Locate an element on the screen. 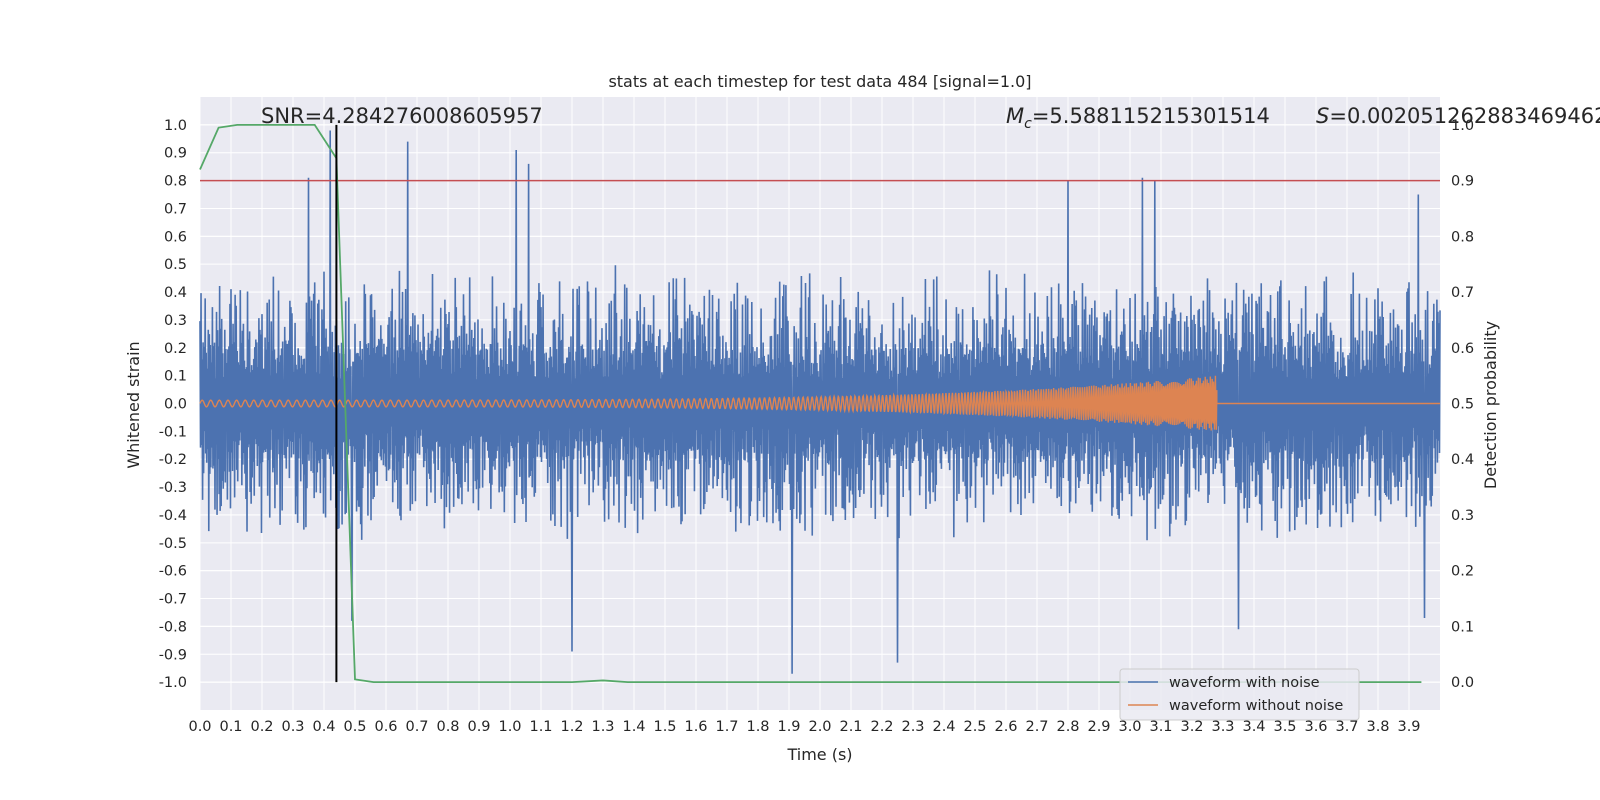  y-right-tick-label: 1.0 is located at coordinates (1462, 126).